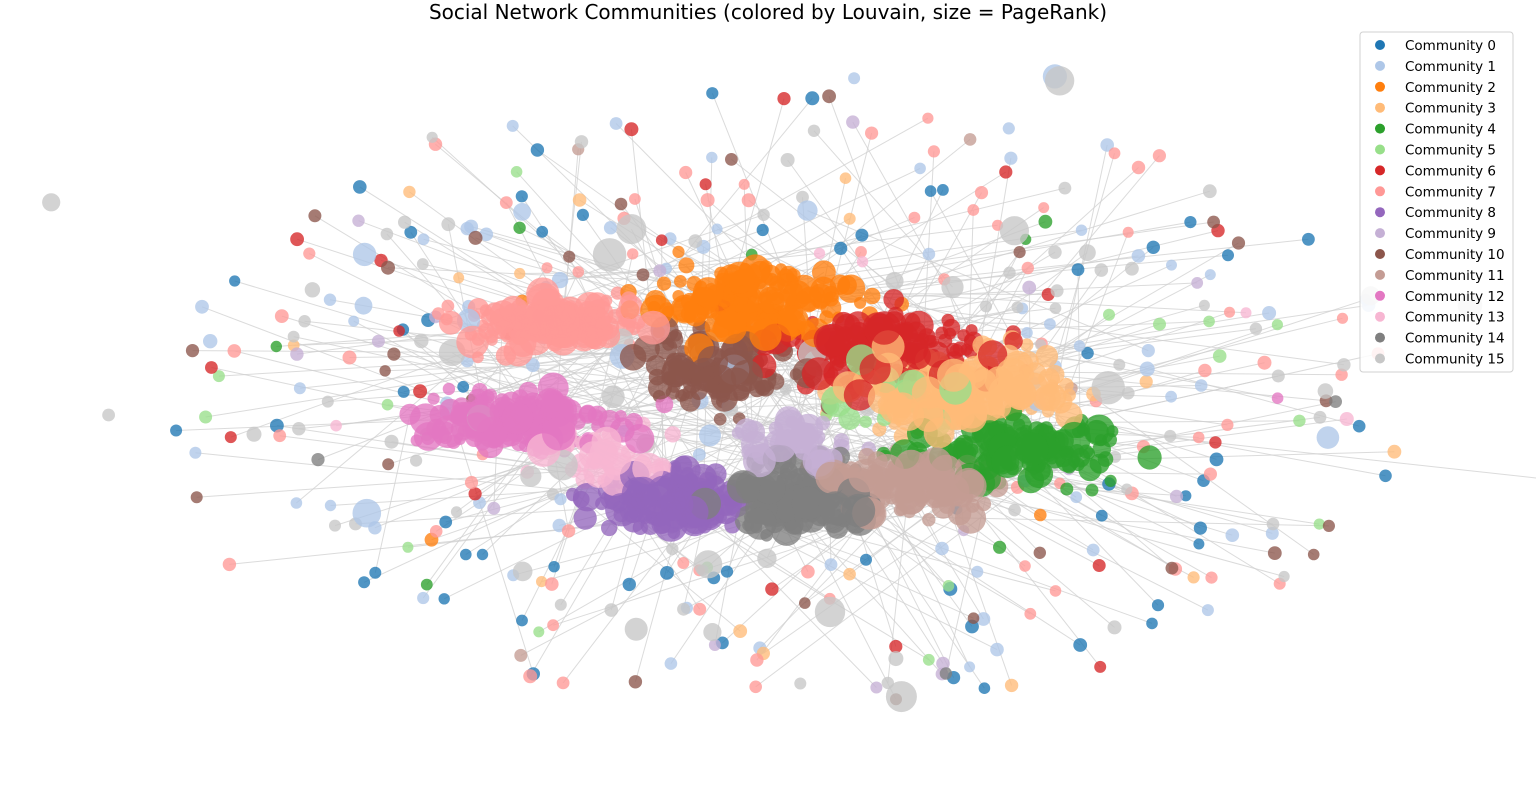 The image size is (1536, 802). Describe the element at coordinates (1455, 297) in the screenshot. I see `legend-label: Community 12` at that location.